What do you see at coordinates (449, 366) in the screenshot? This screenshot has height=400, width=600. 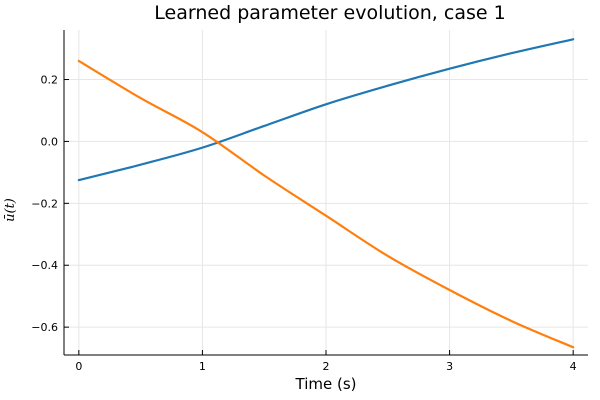 I see `x-tick-label: 3` at bounding box center [449, 366].